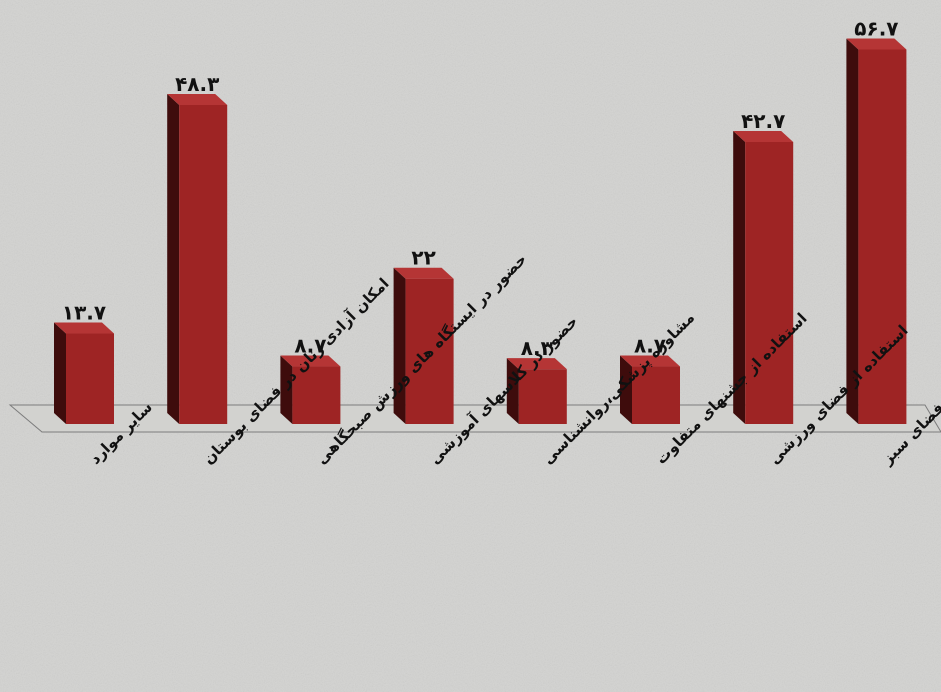  What do you see at coordinates (84, 313) in the screenshot?
I see `value-label: ۱۳.۷` at bounding box center [84, 313].